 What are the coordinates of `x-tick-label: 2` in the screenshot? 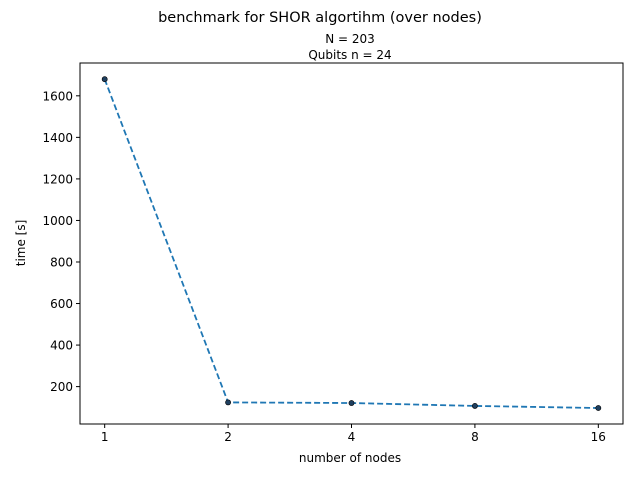 It's located at (228, 437).